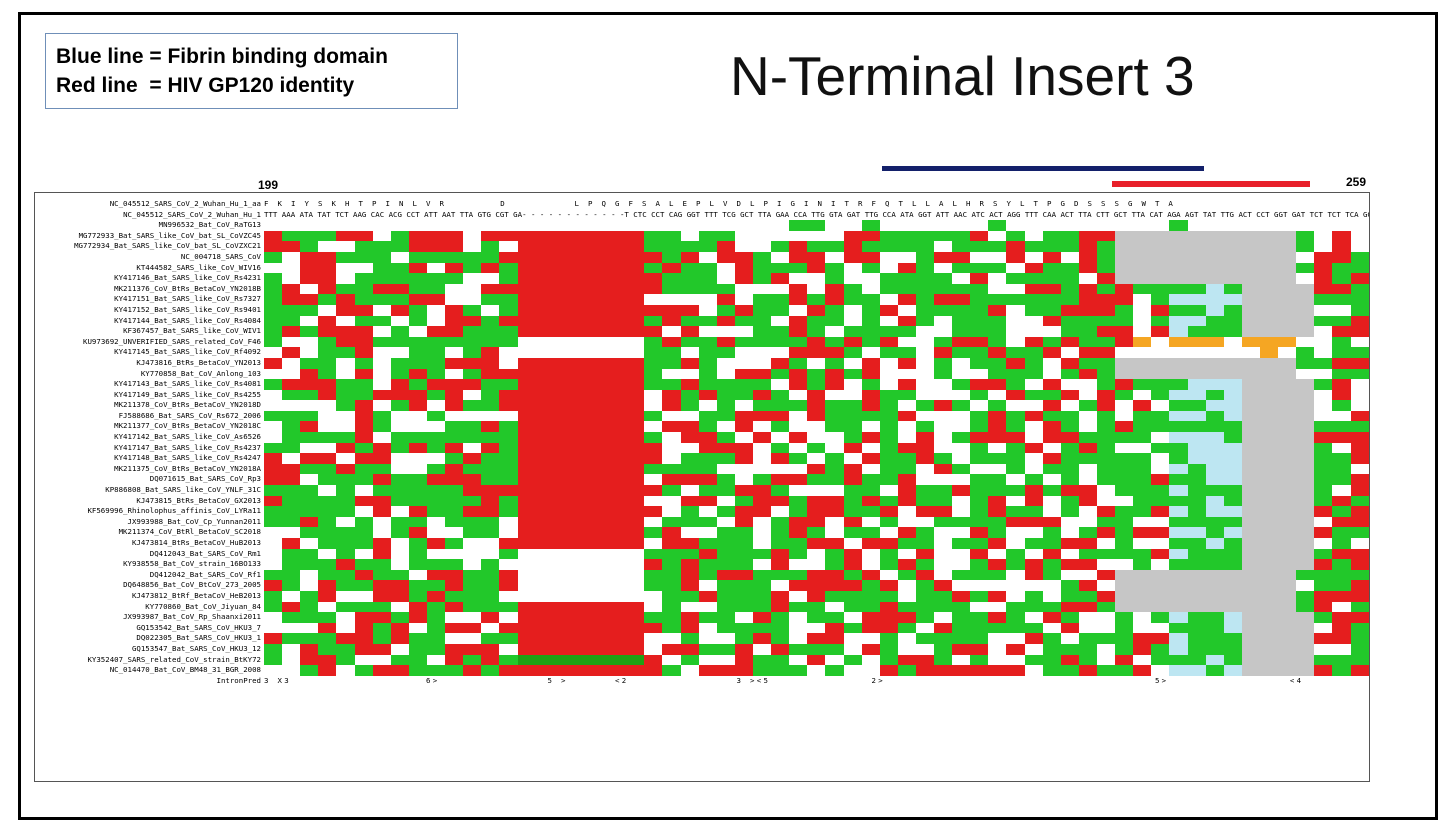 Image resolution: width=1456 pixels, height=840 pixels. I want to click on row-label: NC_014470_Bat_CoV_BM48_31_BGR_2008, so click(185, 670).